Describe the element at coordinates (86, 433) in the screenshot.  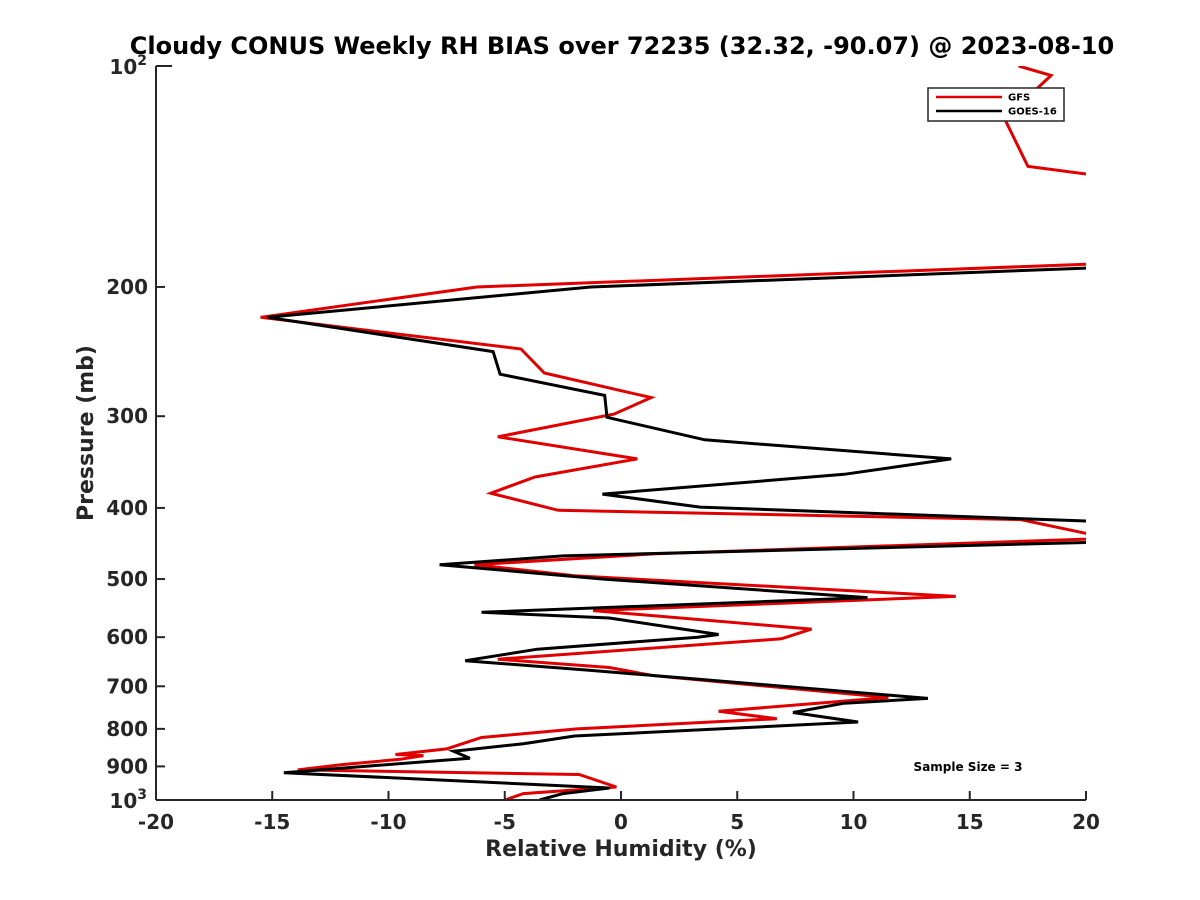
I see `y-axis-label: Pressure (mb)` at that location.